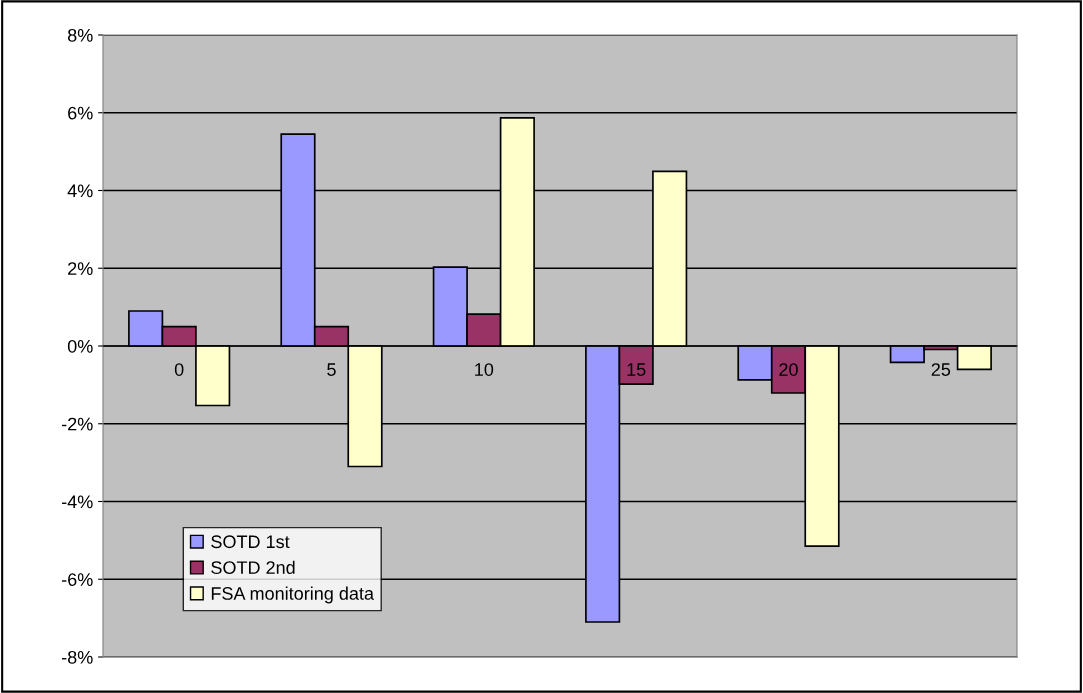  What do you see at coordinates (80, 268) in the screenshot?
I see `y-tick-label: 2%` at bounding box center [80, 268].